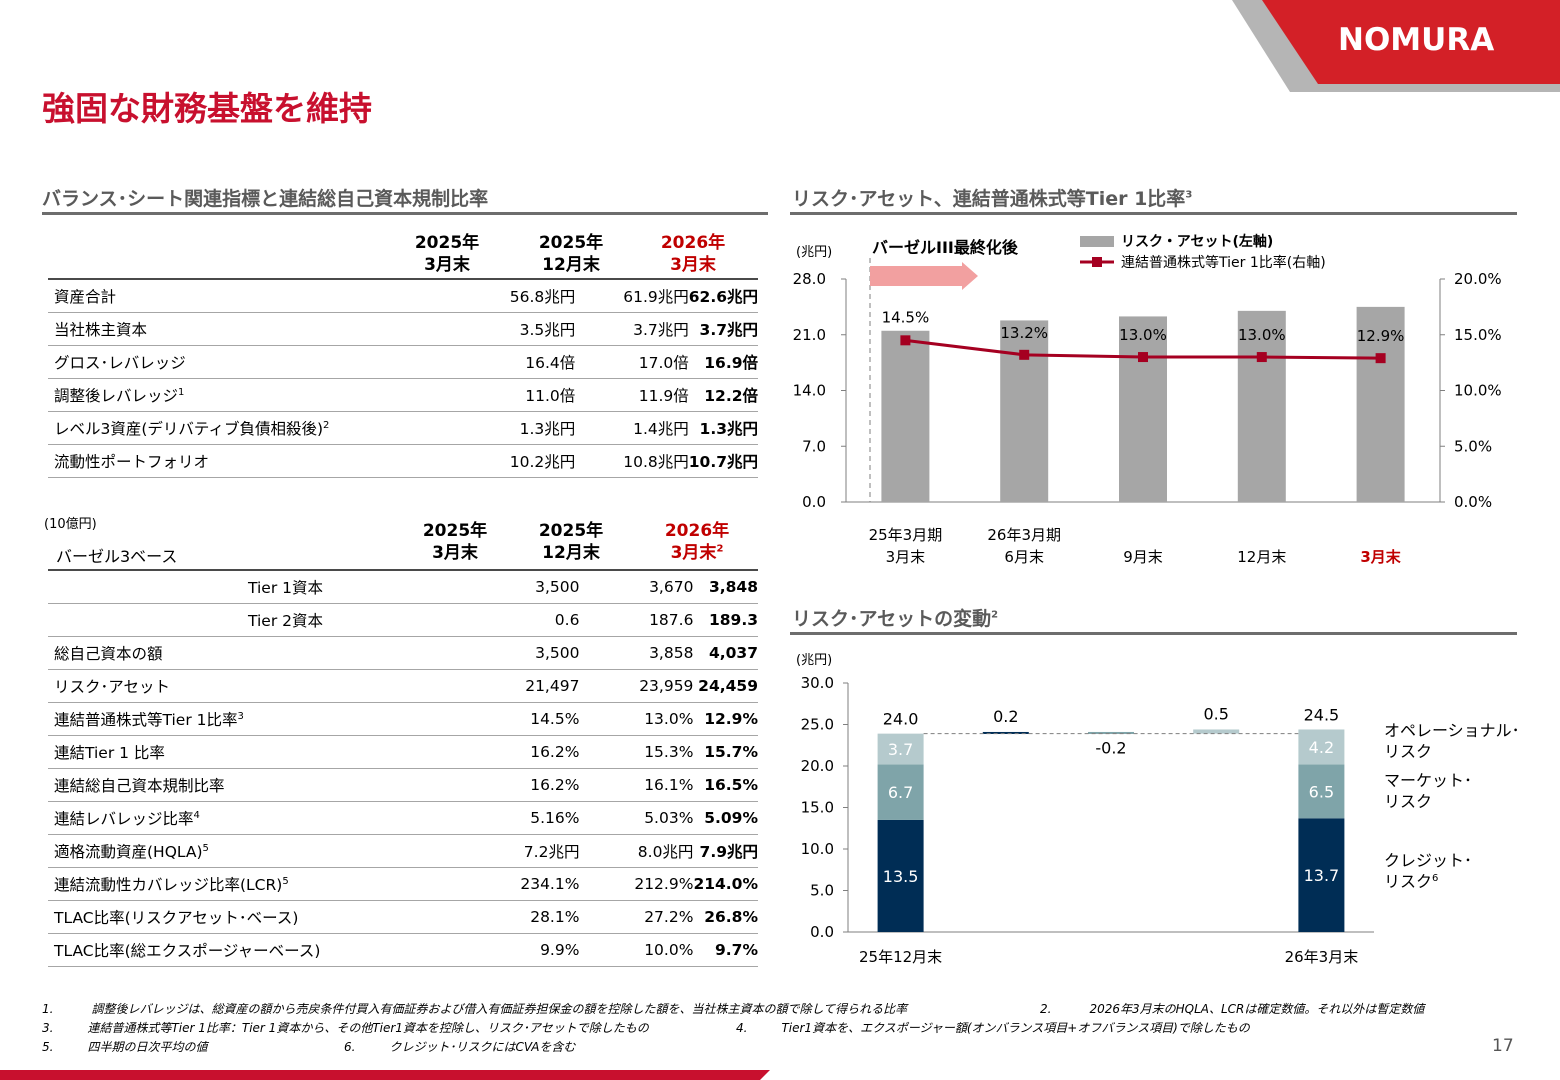 The height and width of the screenshot is (1080, 1560). What do you see at coordinates (1232, 1009) in the screenshot?
I see `footnote-2: 2. 2026年3月末のHQLA、LCRは確定数値。それ以外は暫定数値` at bounding box center [1232, 1009].